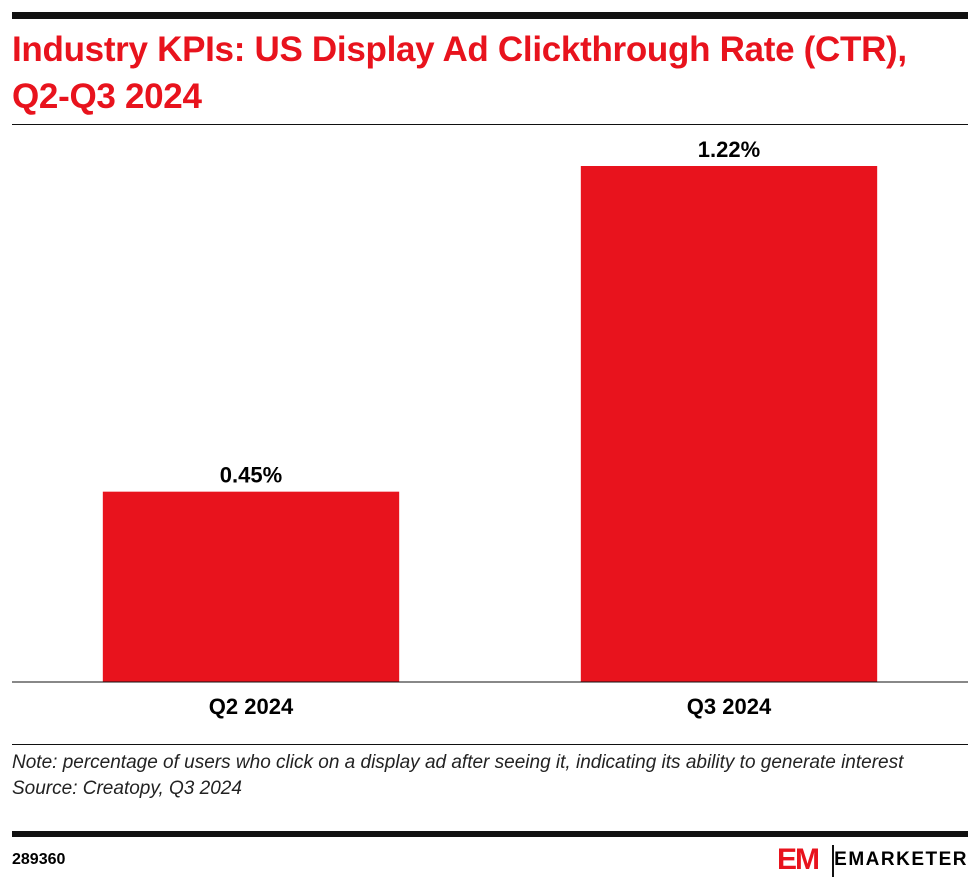 The image size is (980, 888). Describe the element at coordinates (251, 586) in the screenshot. I see `bar` at that location.